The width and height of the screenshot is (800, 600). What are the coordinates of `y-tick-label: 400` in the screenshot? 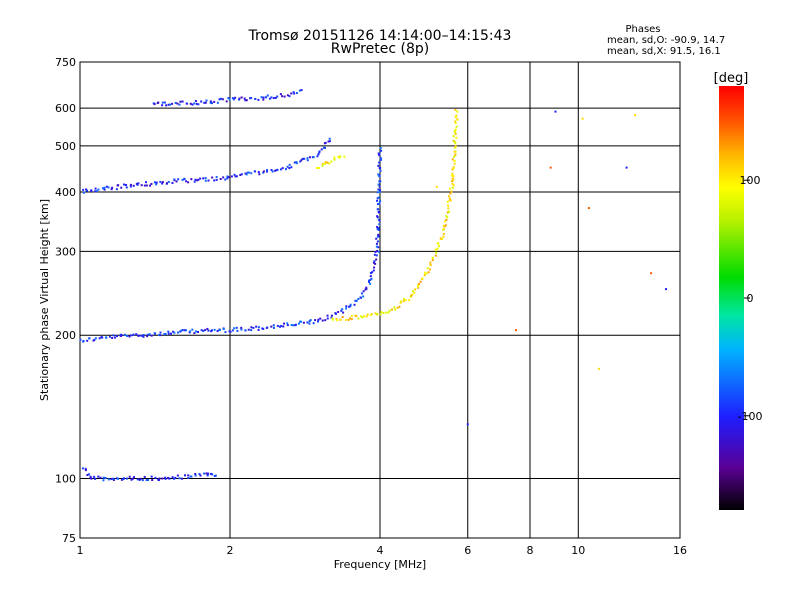 It's located at (65, 192).